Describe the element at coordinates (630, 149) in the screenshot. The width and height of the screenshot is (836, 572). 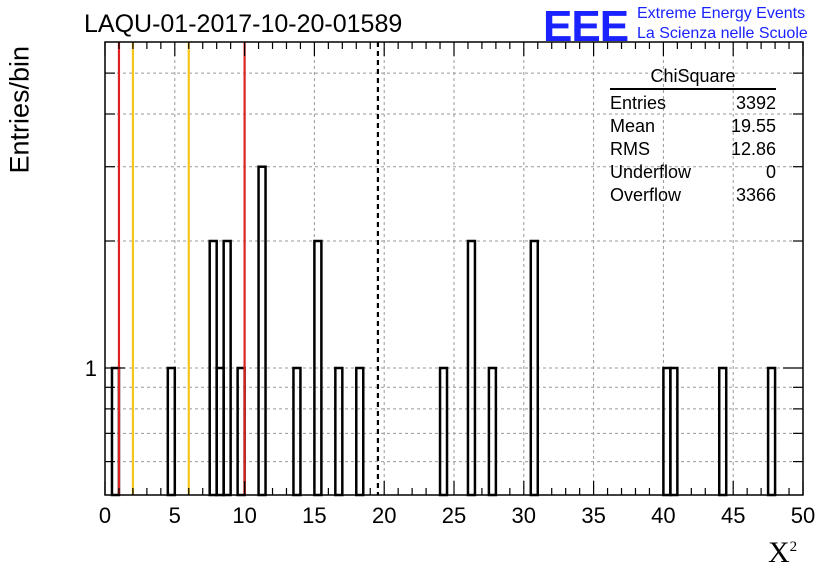
I see `stats-label: RMS` at that location.